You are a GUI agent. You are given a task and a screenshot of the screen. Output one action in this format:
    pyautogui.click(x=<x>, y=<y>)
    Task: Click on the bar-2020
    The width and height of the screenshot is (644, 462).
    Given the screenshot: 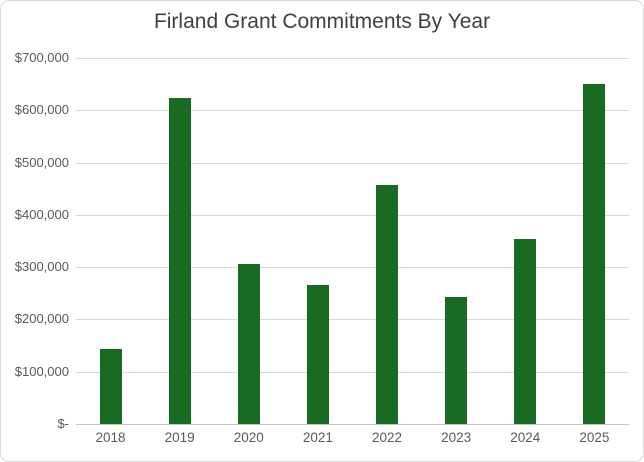 What is the action you would take?
    pyautogui.click(x=248, y=343)
    